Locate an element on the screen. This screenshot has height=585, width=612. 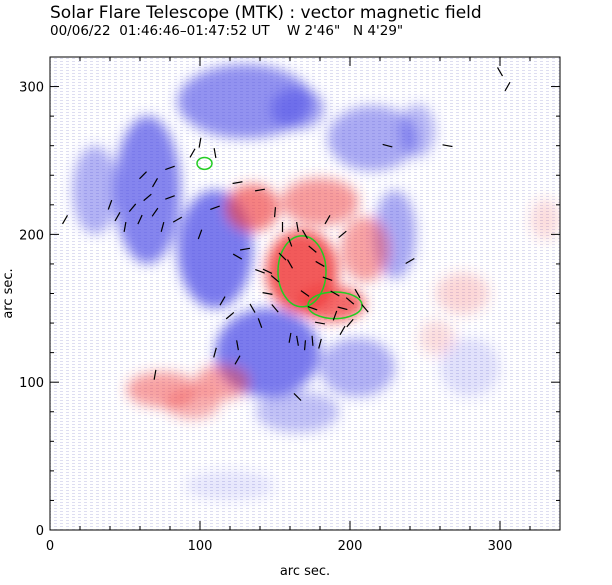
y-axis-label: arc sec. is located at coordinates (8, 293).